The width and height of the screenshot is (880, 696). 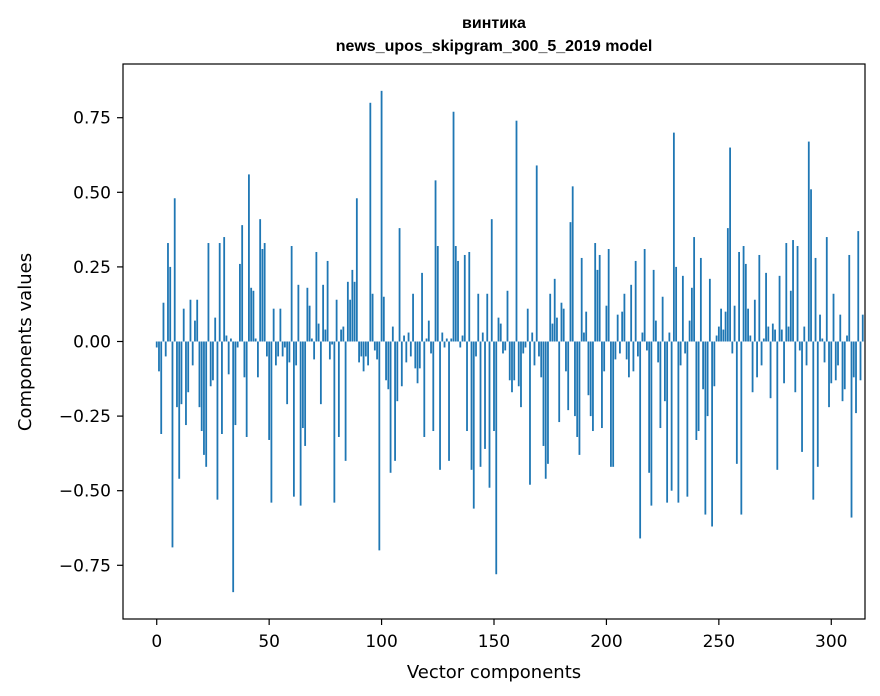 I want to click on x-tick-label: 100, so click(x=381, y=642).